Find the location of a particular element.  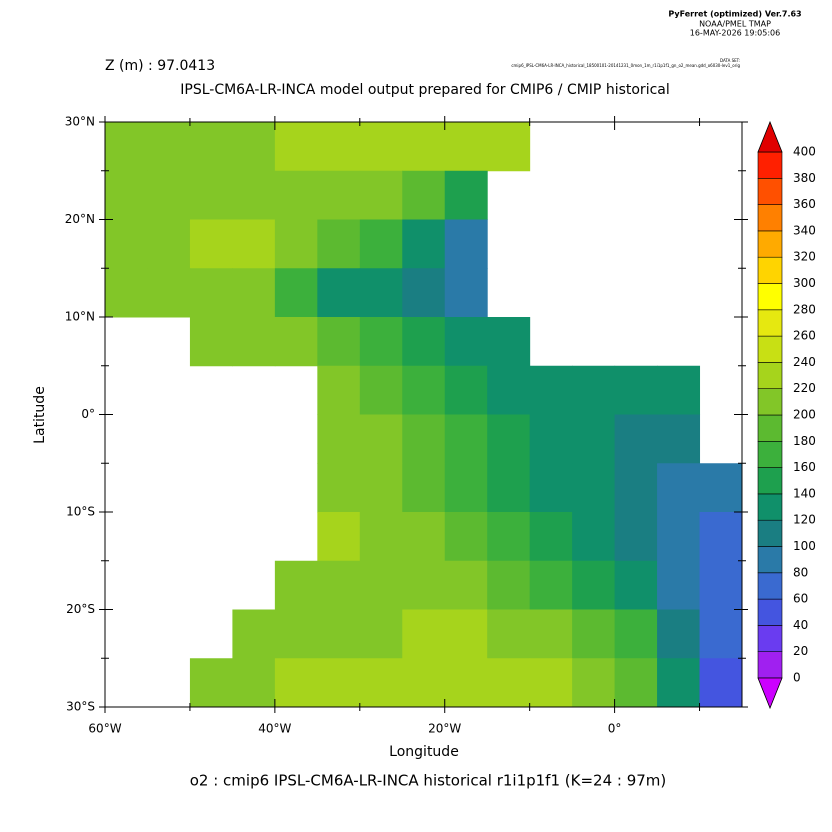

colorbar-label: 340 is located at coordinates (804, 230).